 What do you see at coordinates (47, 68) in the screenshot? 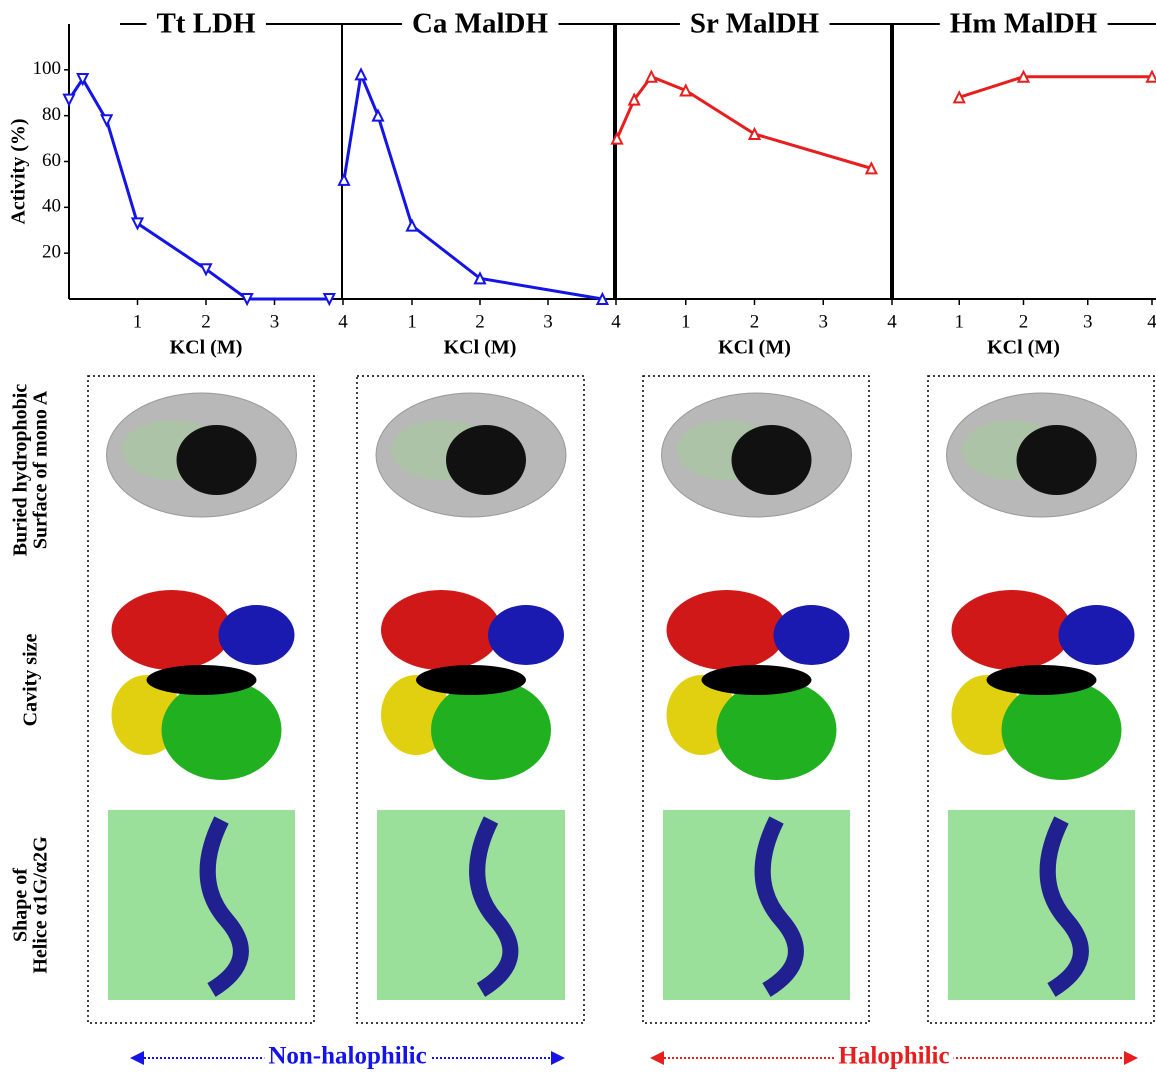
I see `y-tick-label: 100` at bounding box center [47, 68].